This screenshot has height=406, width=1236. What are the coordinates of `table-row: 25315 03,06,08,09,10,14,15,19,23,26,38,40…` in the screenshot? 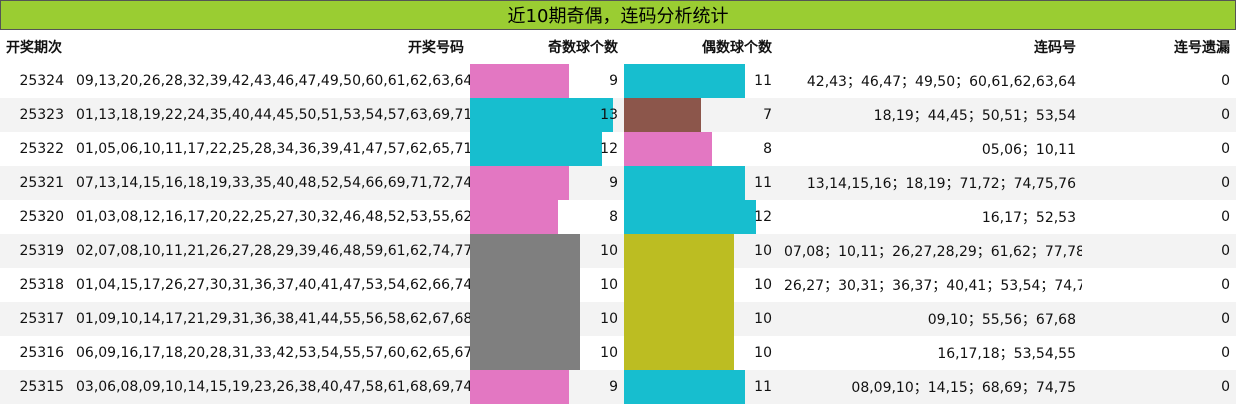 It's located at (618, 387).